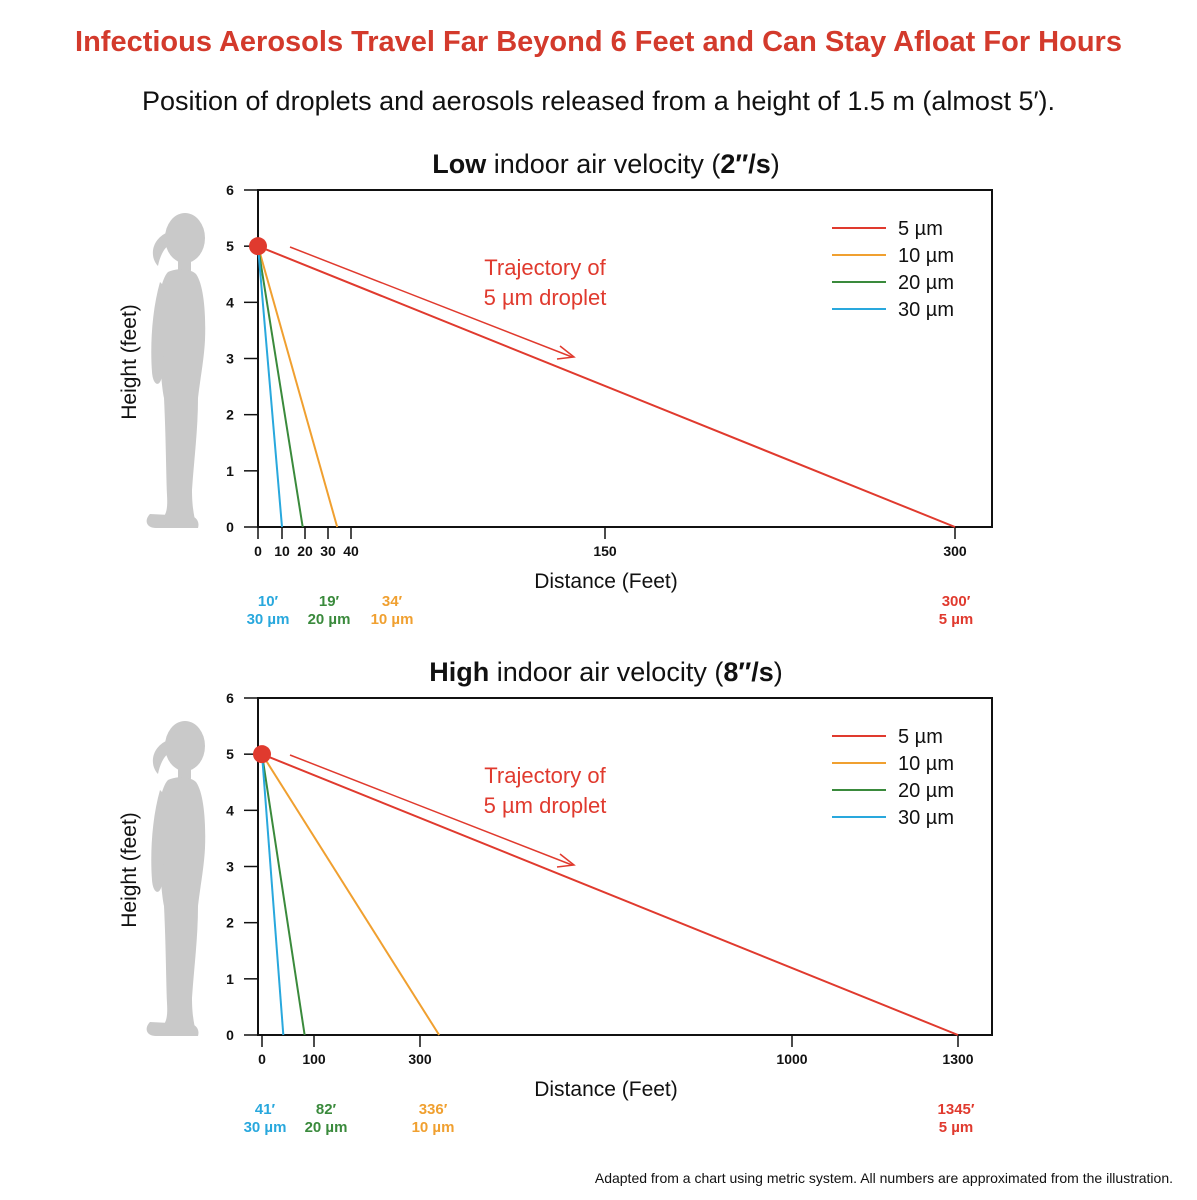 The height and width of the screenshot is (1200, 1197). What do you see at coordinates (326, 1109) in the screenshot?
I see `landing-distance-label: 82′` at bounding box center [326, 1109].